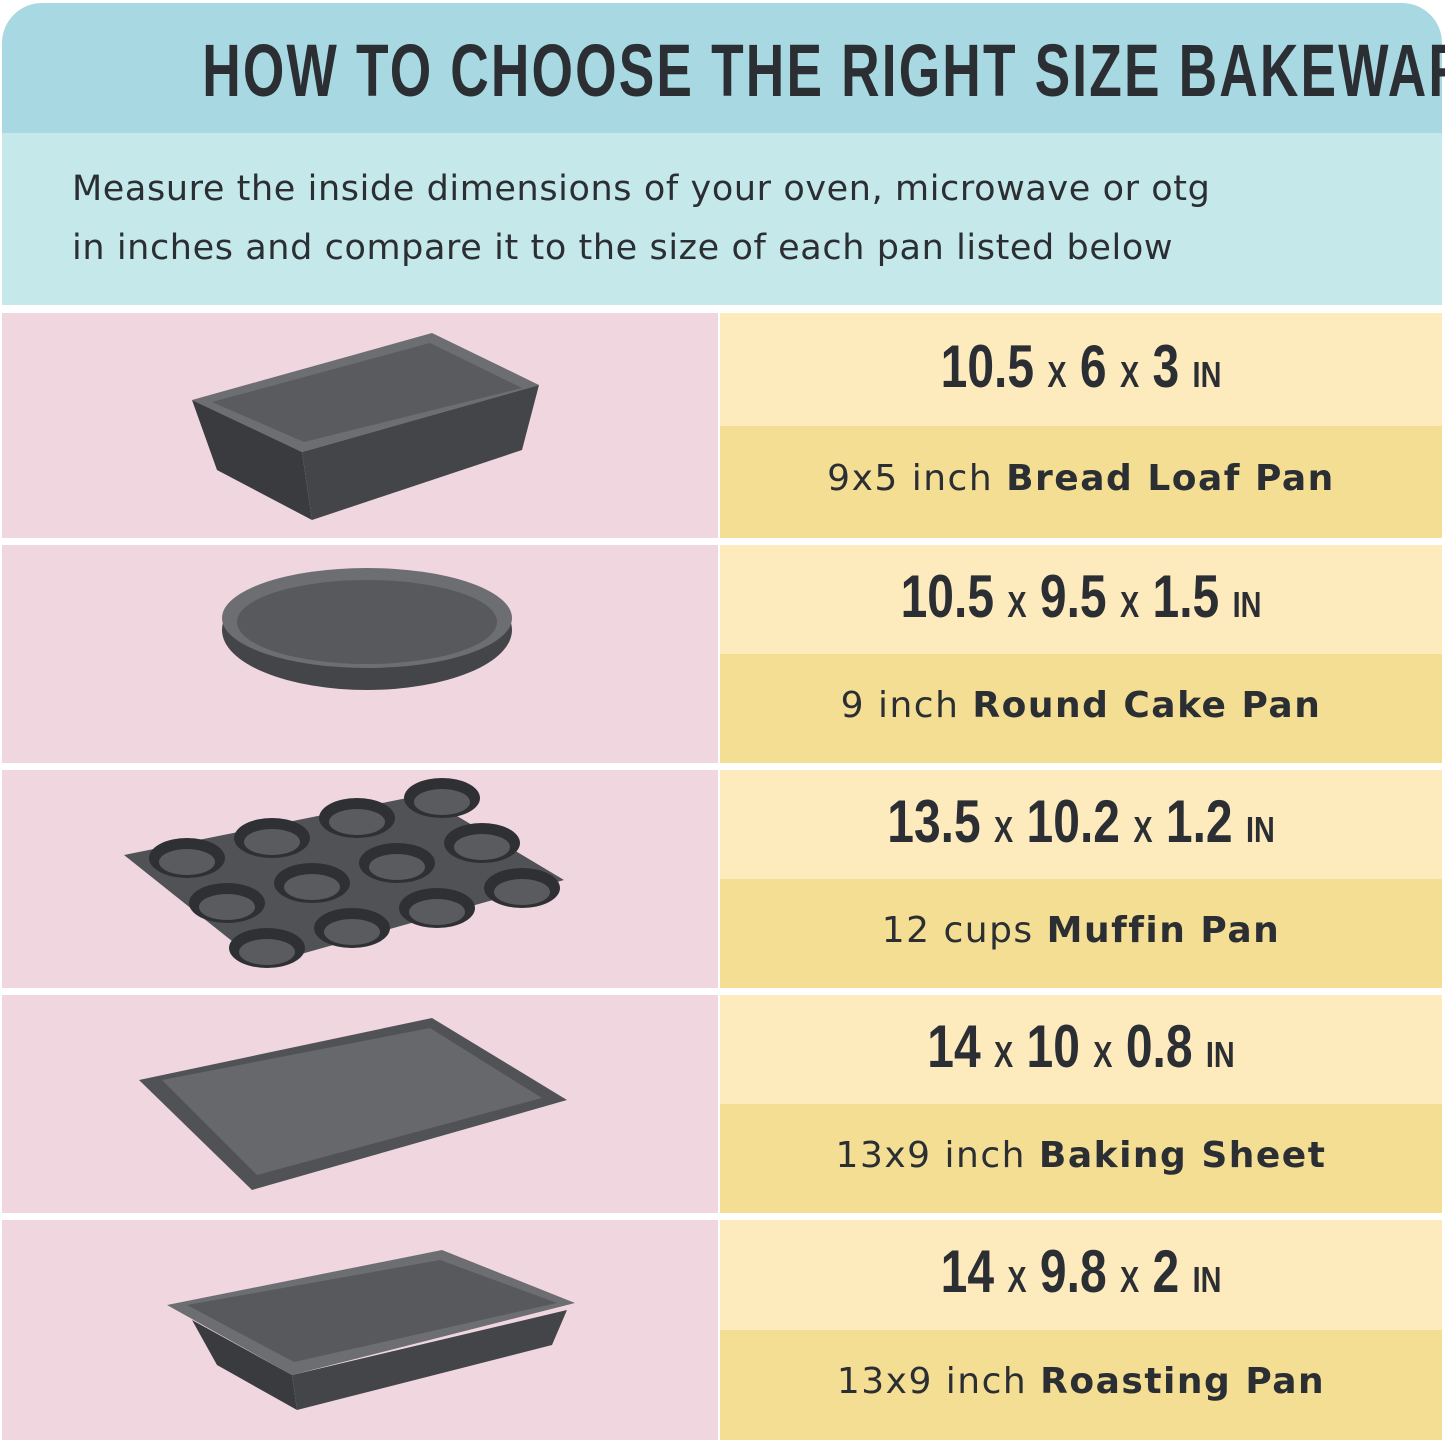 The height and width of the screenshot is (1440, 1445). I want to click on pan-dimensions: 14 X 9.8 X 2 IN, so click(1081, 1271).